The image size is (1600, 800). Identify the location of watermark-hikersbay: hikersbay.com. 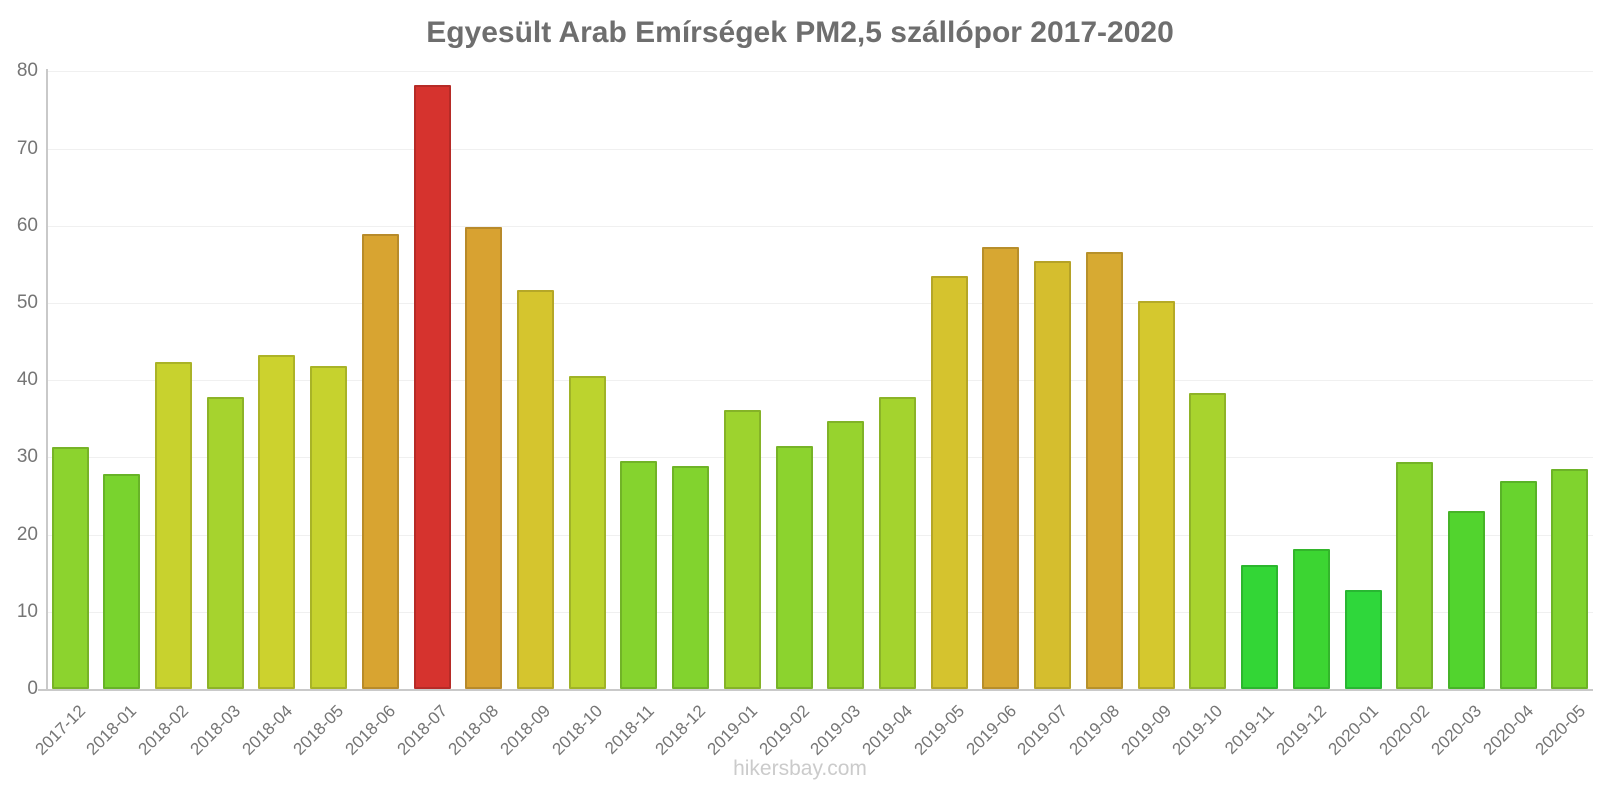
(800, 768).